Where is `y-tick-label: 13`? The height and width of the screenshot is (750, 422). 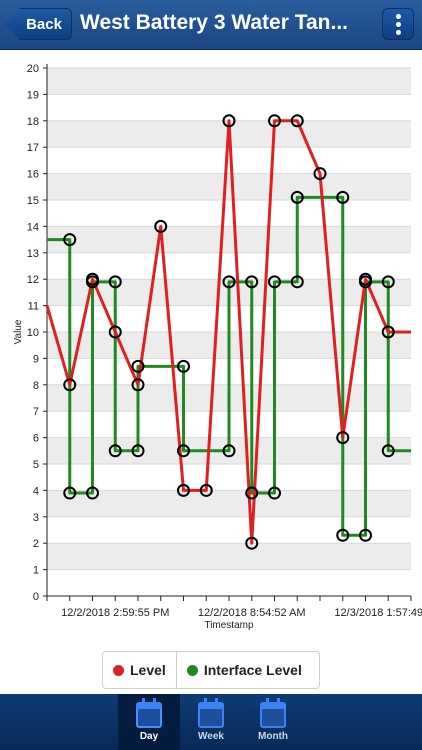 y-tick-label: 13 is located at coordinates (33, 254).